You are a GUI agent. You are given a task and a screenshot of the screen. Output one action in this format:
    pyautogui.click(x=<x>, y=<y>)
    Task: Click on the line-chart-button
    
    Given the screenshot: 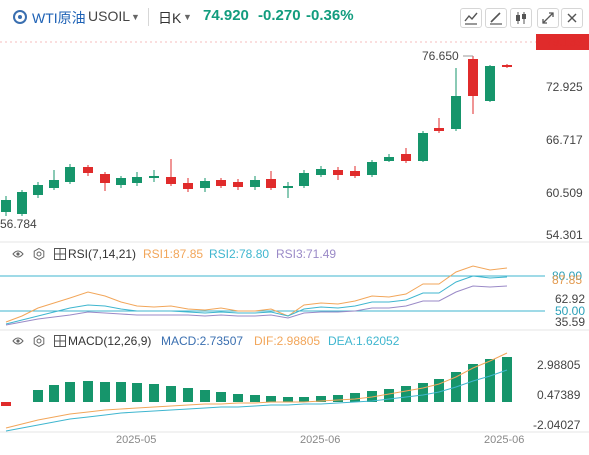 What is the action you would take?
    pyautogui.click(x=471, y=18)
    